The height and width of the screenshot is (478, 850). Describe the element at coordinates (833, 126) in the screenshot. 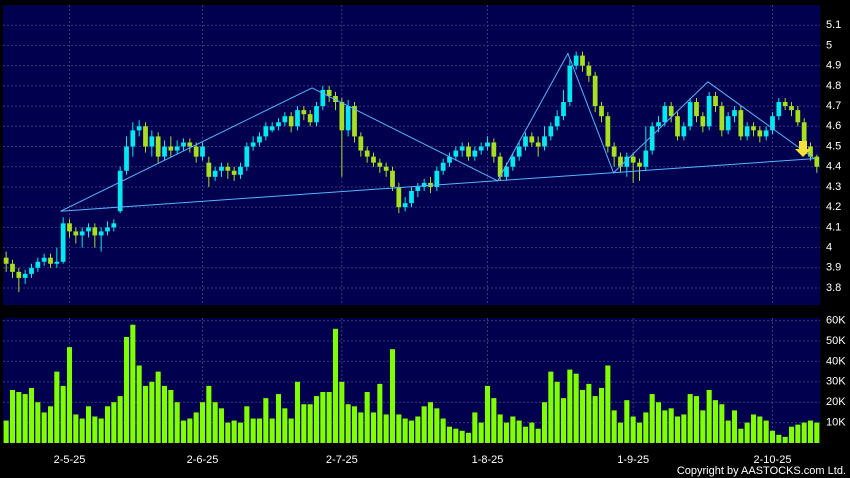

I see `y-tick-label: 4.6` at that location.